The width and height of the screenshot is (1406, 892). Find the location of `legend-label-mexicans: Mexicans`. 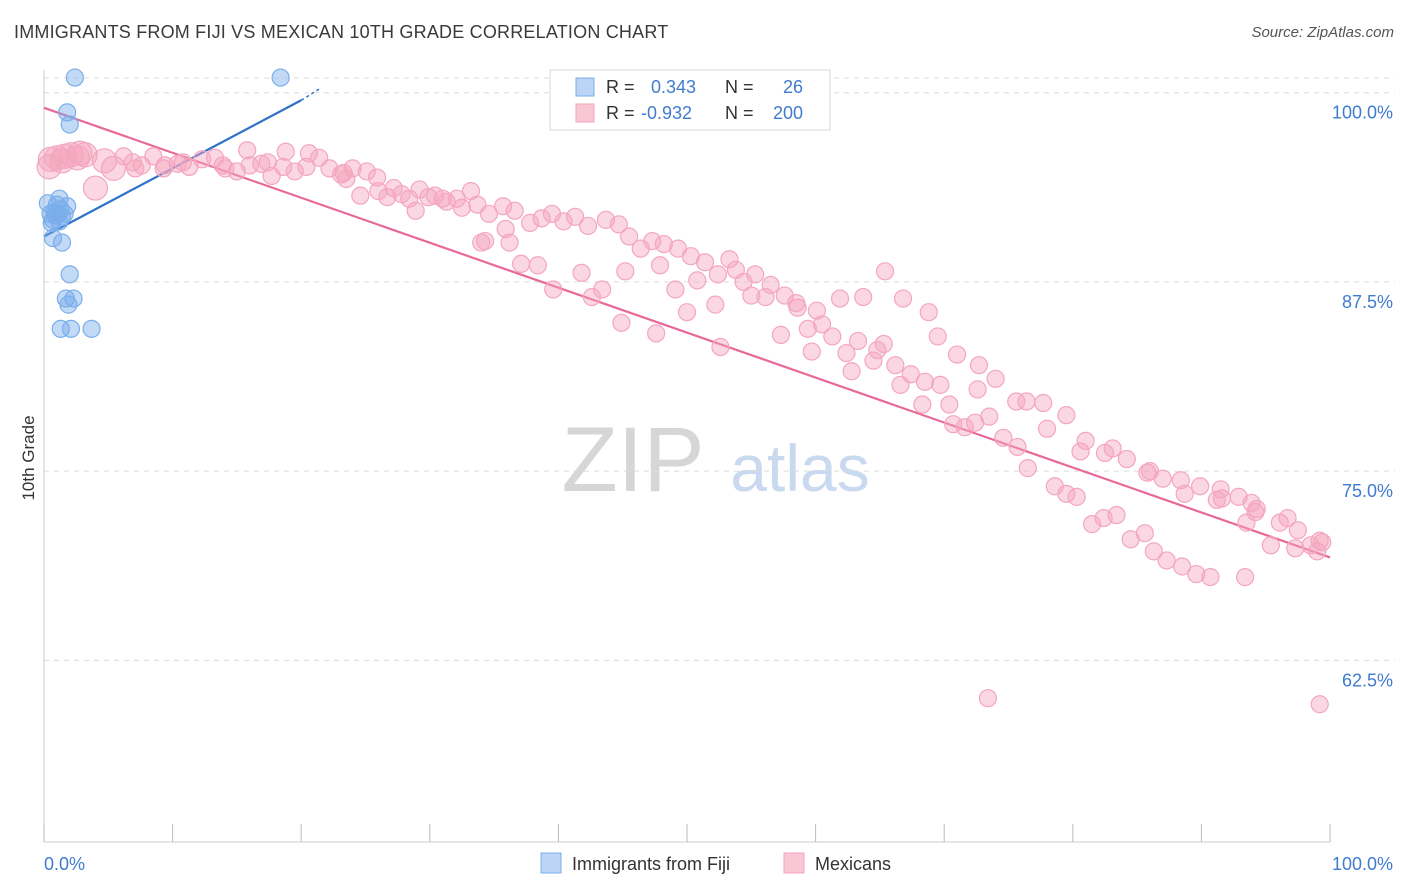

legend-label-mexicans: Mexicans is located at coordinates (853, 864).